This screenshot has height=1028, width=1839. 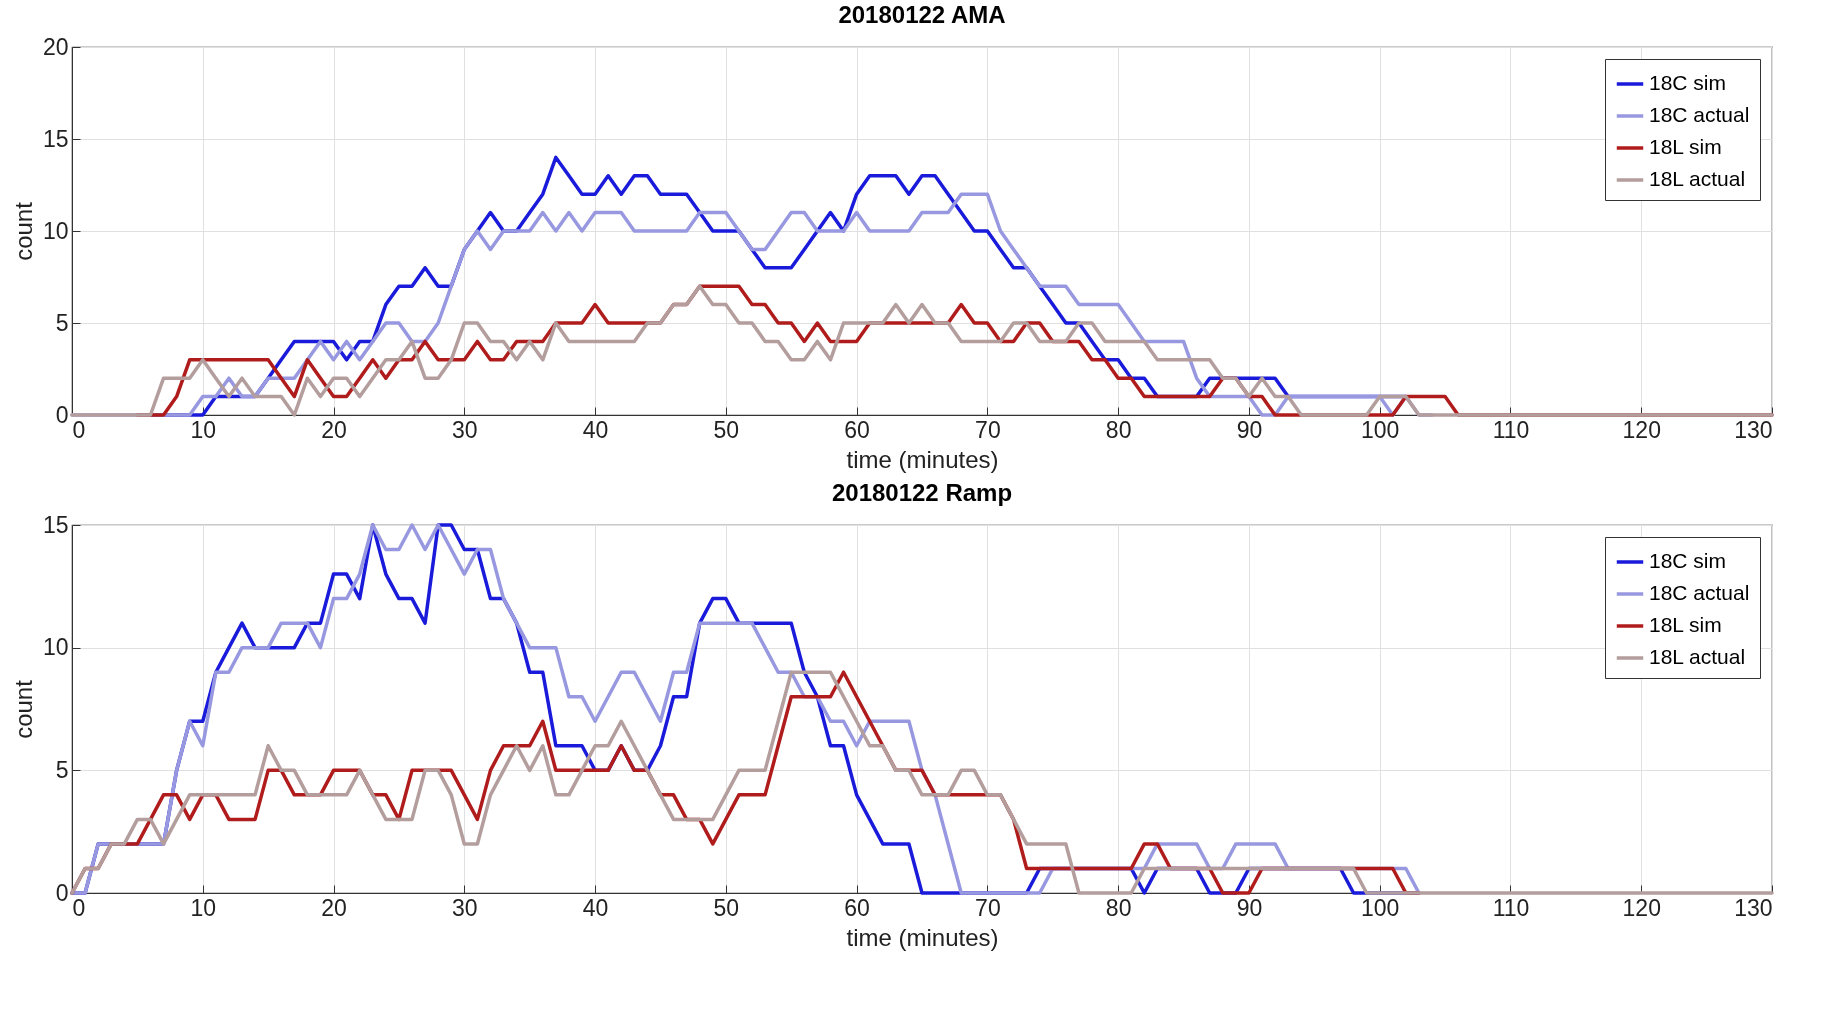 What do you see at coordinates (55, 46) in the screenshot?
I see `y-tick-label: 20` at bounding box center [55, 46].